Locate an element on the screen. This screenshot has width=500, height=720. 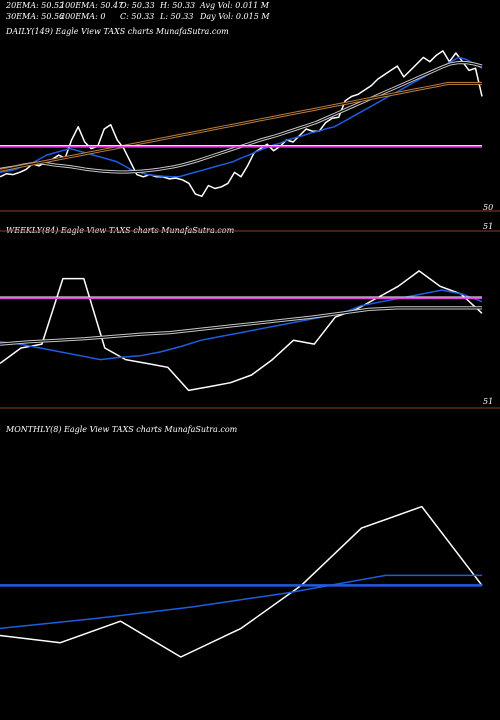
high-value: H: 50.33 is located at coordinates (178, 5).